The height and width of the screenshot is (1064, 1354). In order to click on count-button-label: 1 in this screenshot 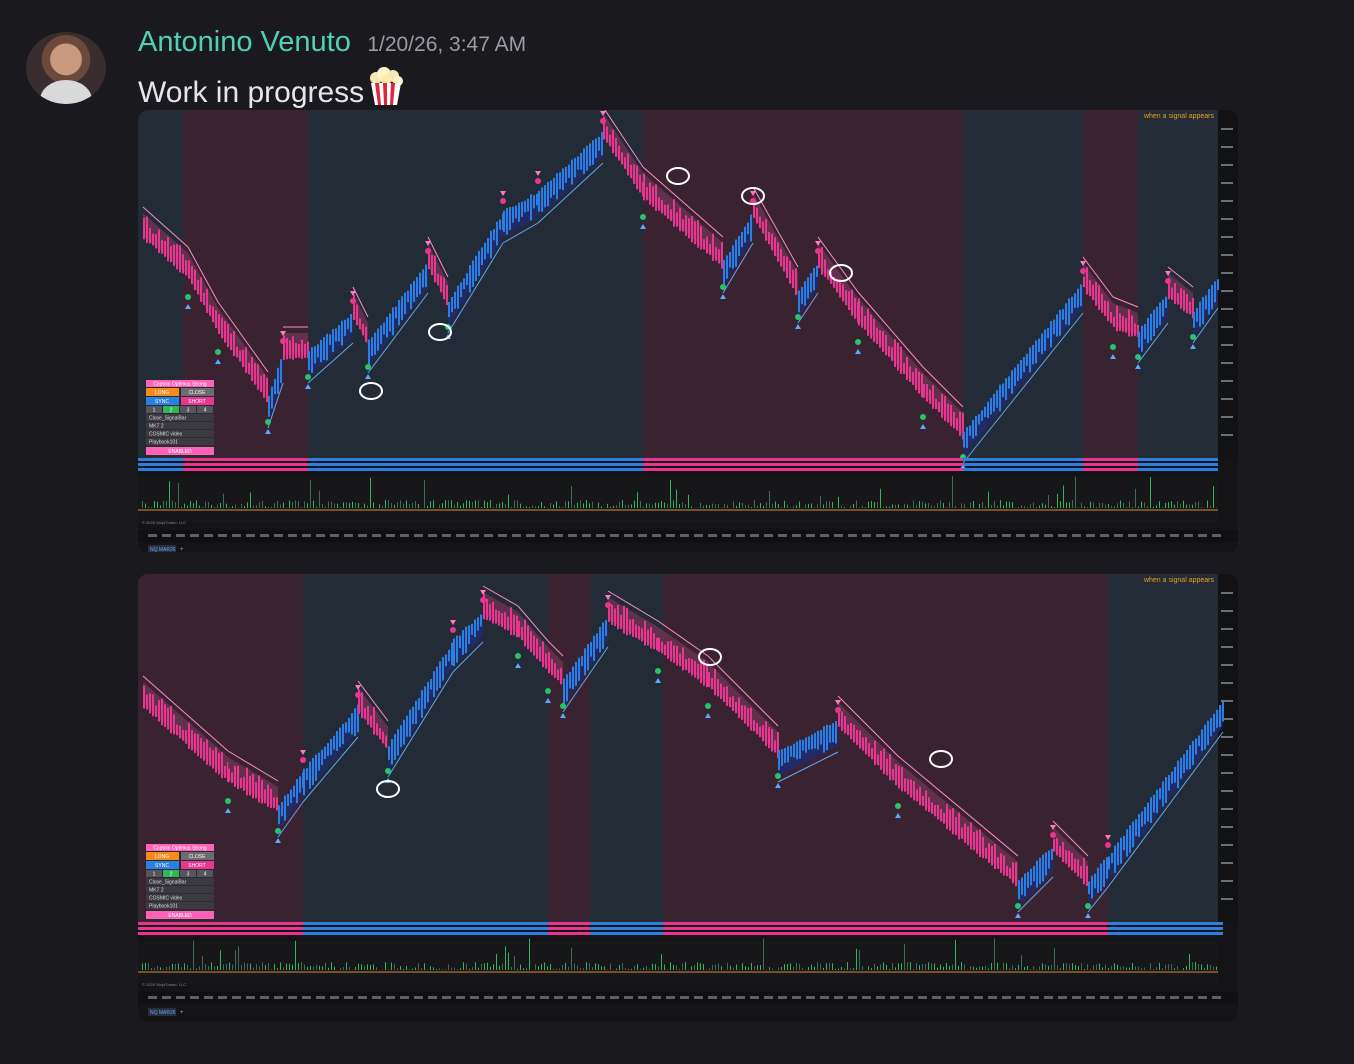, I will do `click(154, 875)`.